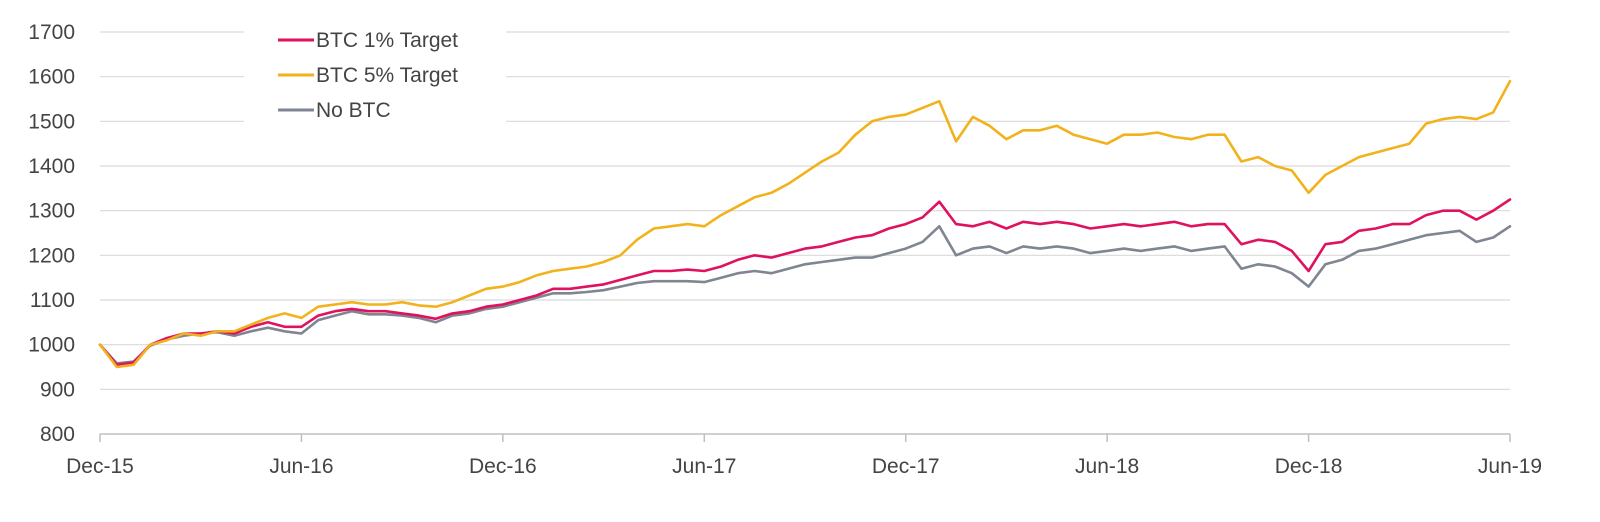 Image resolution: width=1600 pixels, height=522 pixels. I want to click on x-tick-label: Dec-15, so click(100, 466).